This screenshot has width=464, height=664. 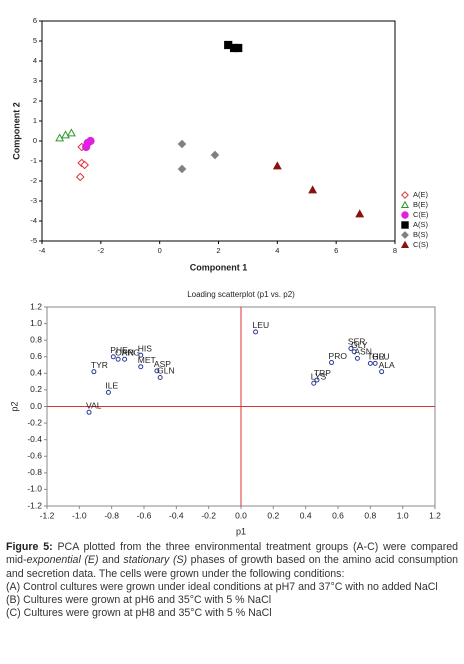 What do you see at coordinates (435, 515) in the screenshot?
I see `x-tick-label: 1.2` at bounding box center [435, 515].